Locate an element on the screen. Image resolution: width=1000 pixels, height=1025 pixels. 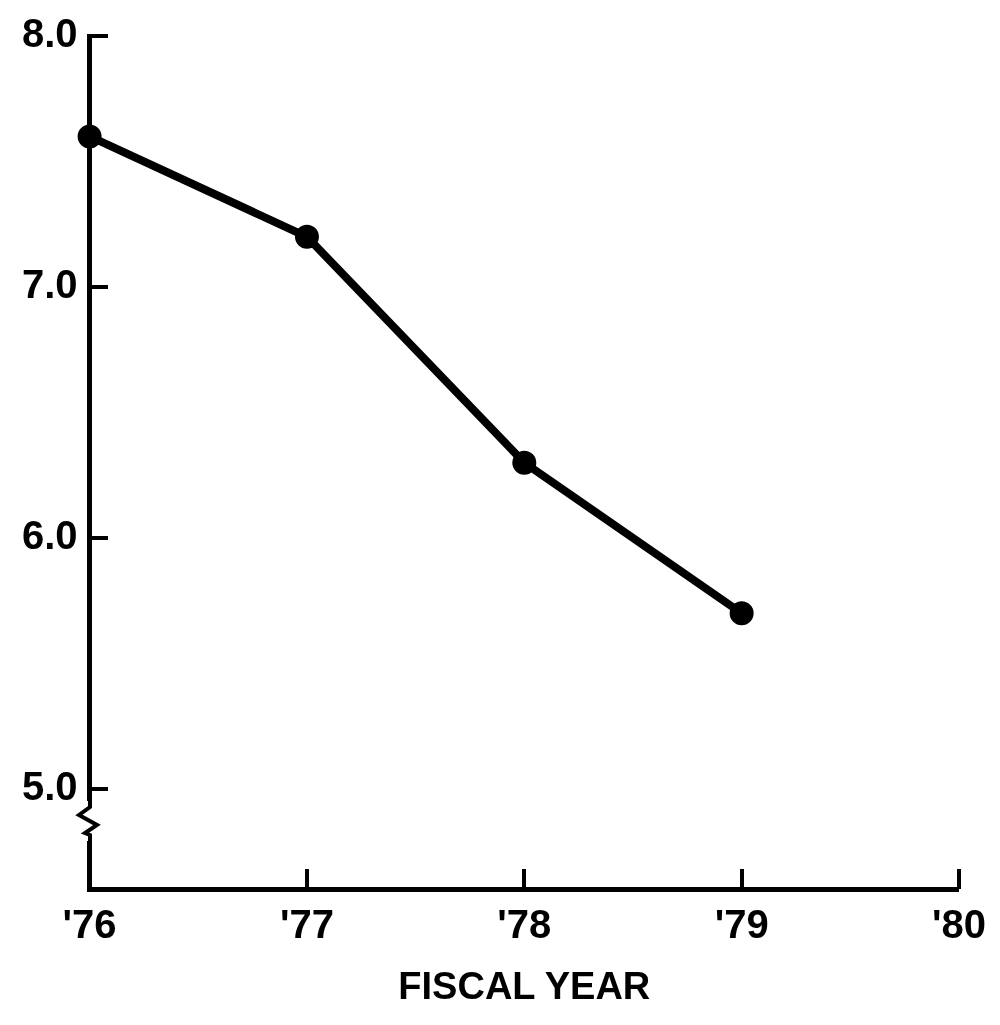
y-tick-label: 8.0 is located at coordinates (50, 33).